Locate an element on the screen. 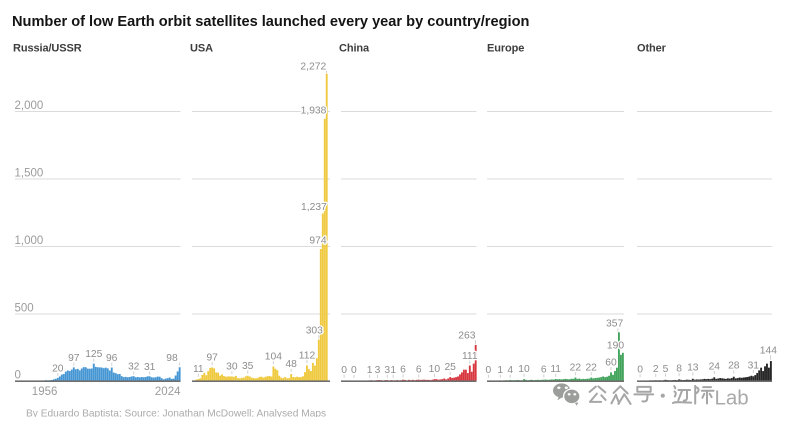  svg-text: 35 is located at coordinates (248, 366).